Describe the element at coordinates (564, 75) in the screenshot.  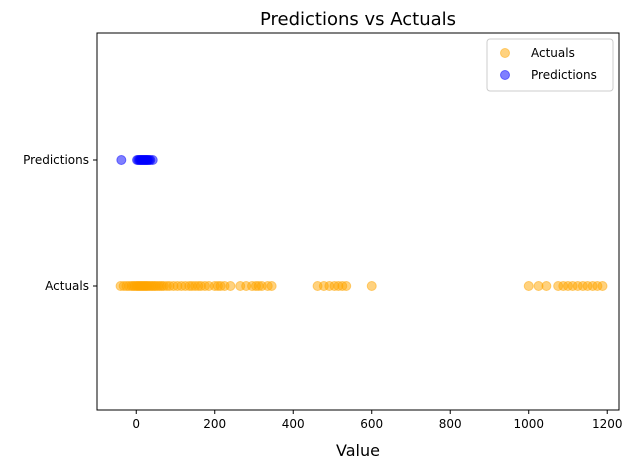
I see `legend-label: Predictions` at that location.